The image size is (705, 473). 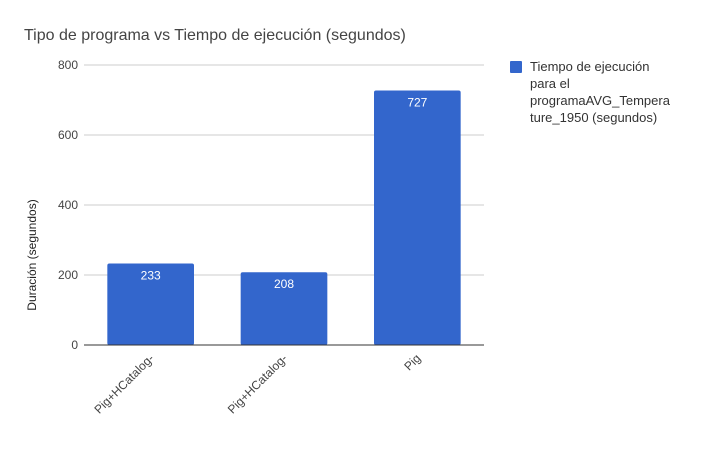 What do you see at coordinates (68, 275) in the screenshot?
I see `y-tick-label: 200` at bounding box center [68, 275].